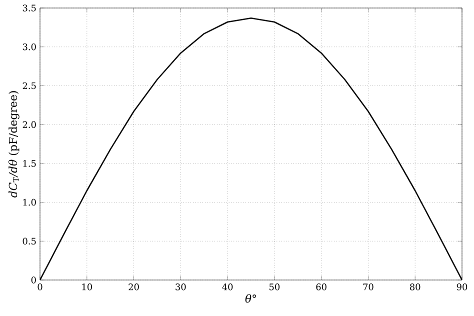 Image resolution: width=474 pixels, height=316 pixels. What do you see at coordinates (29, 241) in the screenshot?
I see `y-tick-label: 0.5` at bounding box center [29, 241].